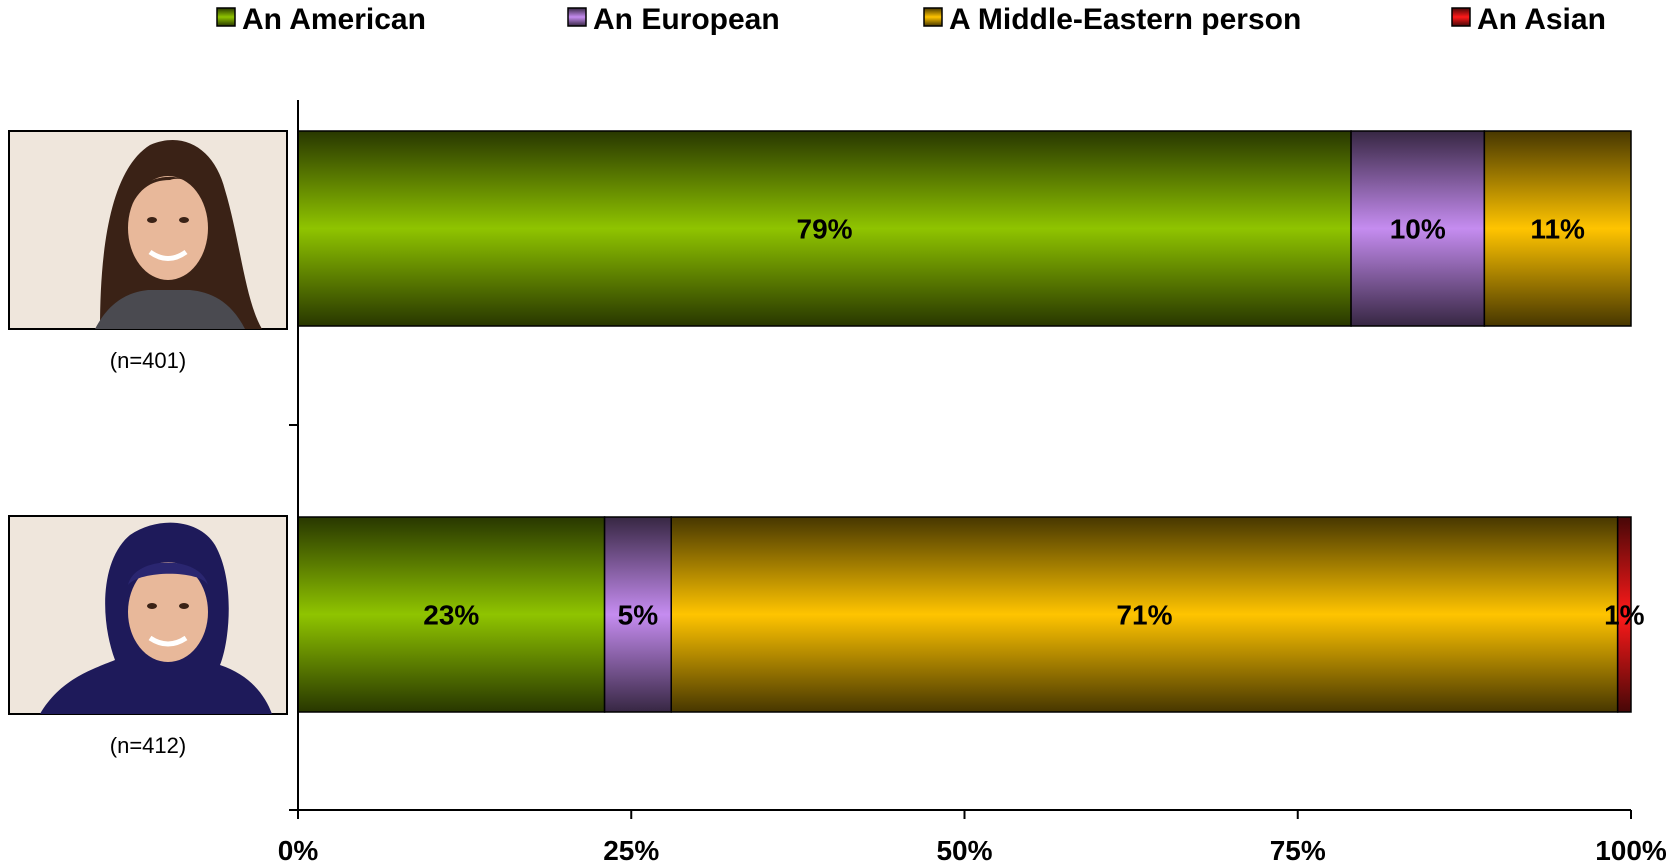  I want to click on x-tick-label: 0%, so click(298, 850).